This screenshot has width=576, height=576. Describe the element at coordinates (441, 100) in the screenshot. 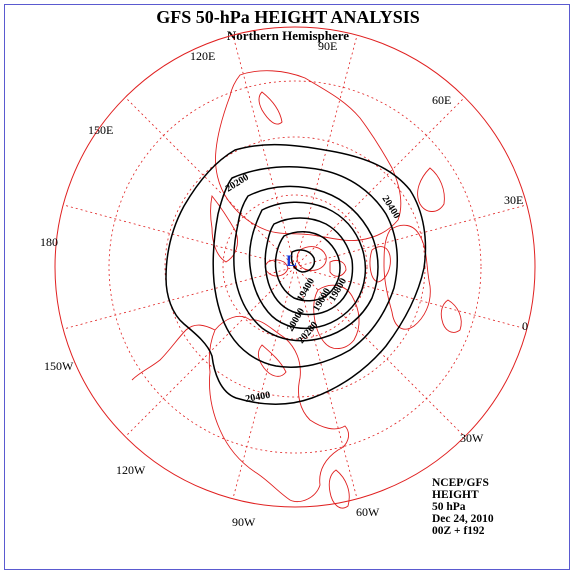

I see `lon-label-60e: 60E` at that location.